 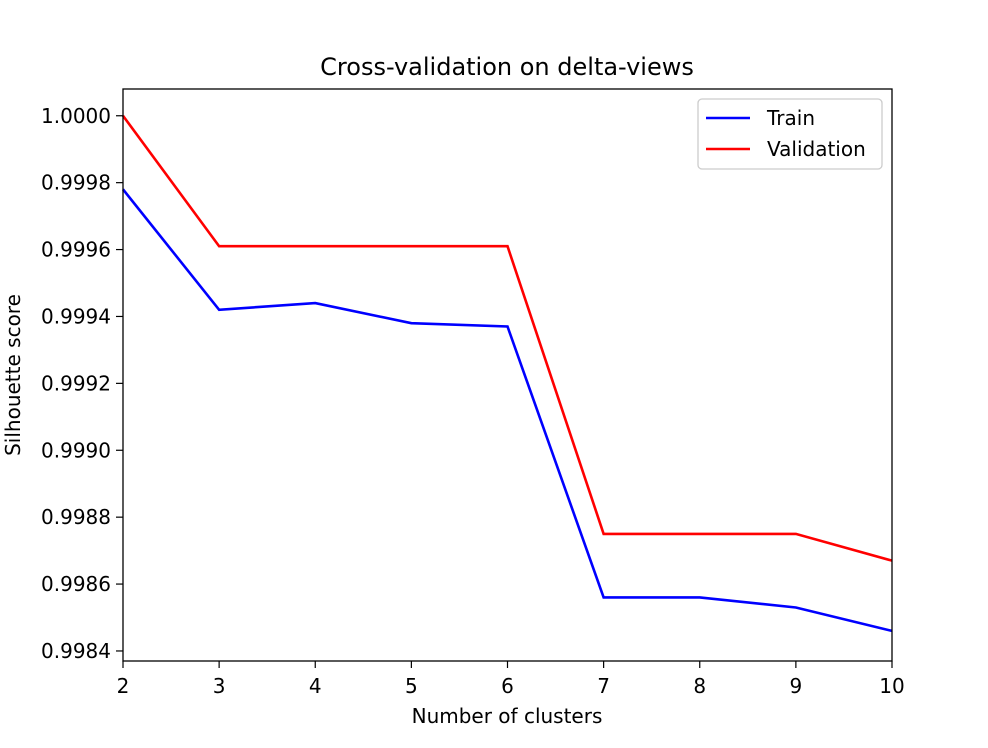 I want to click on legend: Train Validation, so click(x=790, y=134).